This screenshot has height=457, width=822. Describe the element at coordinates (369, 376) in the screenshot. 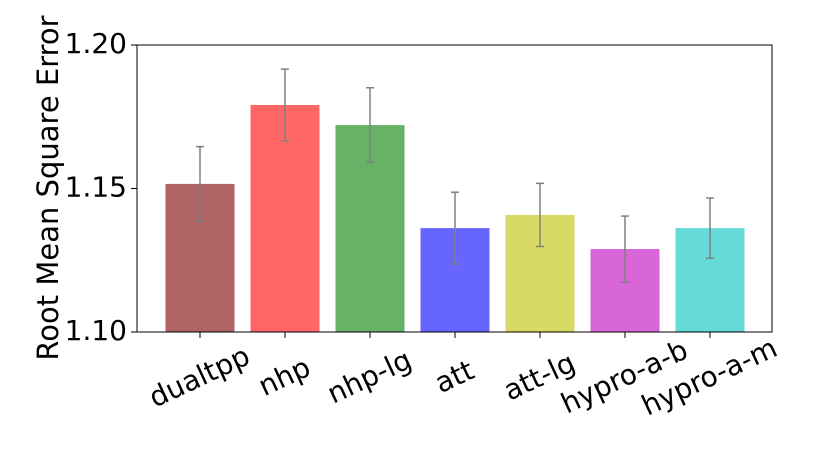

I see `x-tick-label: nhp-lg` at that location.